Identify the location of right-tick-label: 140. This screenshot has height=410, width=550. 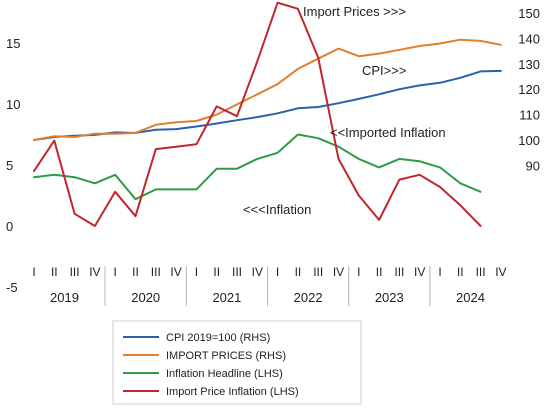
(529, 38).